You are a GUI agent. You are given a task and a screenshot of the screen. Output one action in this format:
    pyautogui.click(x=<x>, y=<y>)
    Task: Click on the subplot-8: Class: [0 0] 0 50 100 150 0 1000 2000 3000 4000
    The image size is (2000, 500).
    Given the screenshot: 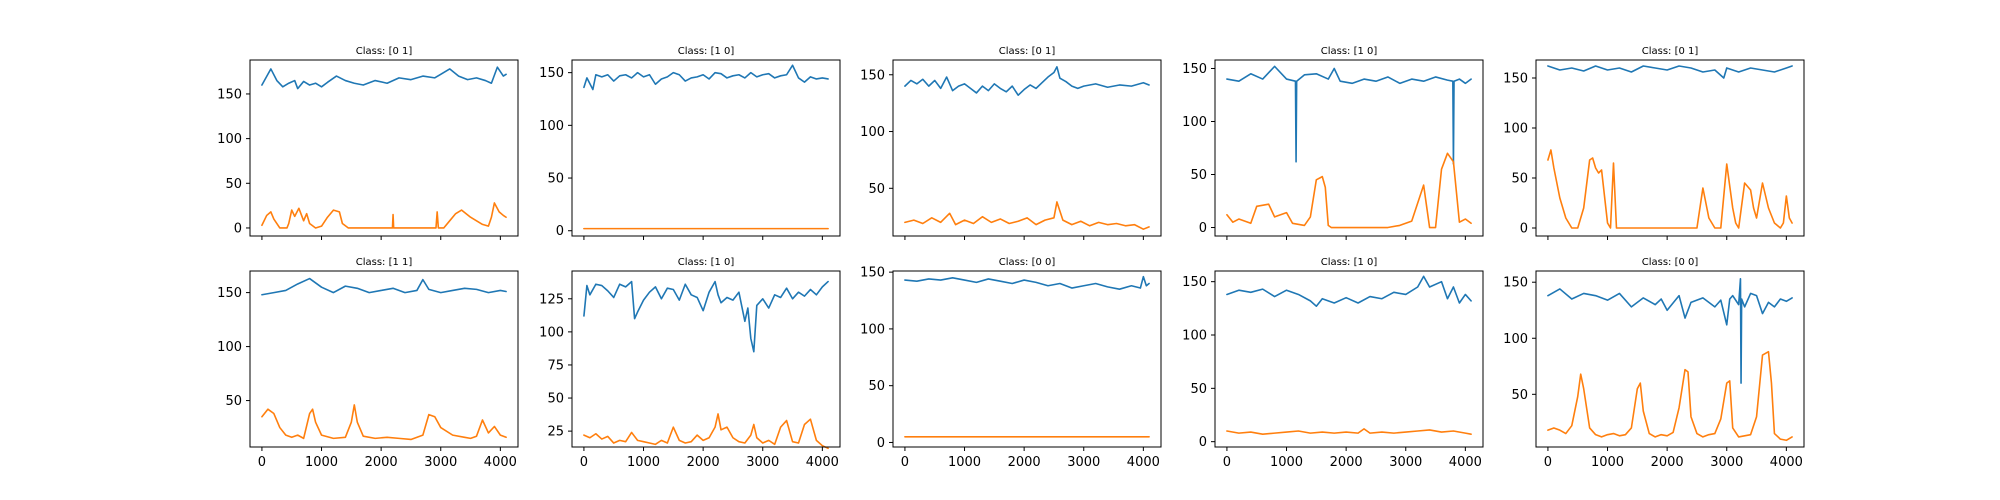 What is the action you would take?
    pyautogui.click(x=1011, y=363)
    